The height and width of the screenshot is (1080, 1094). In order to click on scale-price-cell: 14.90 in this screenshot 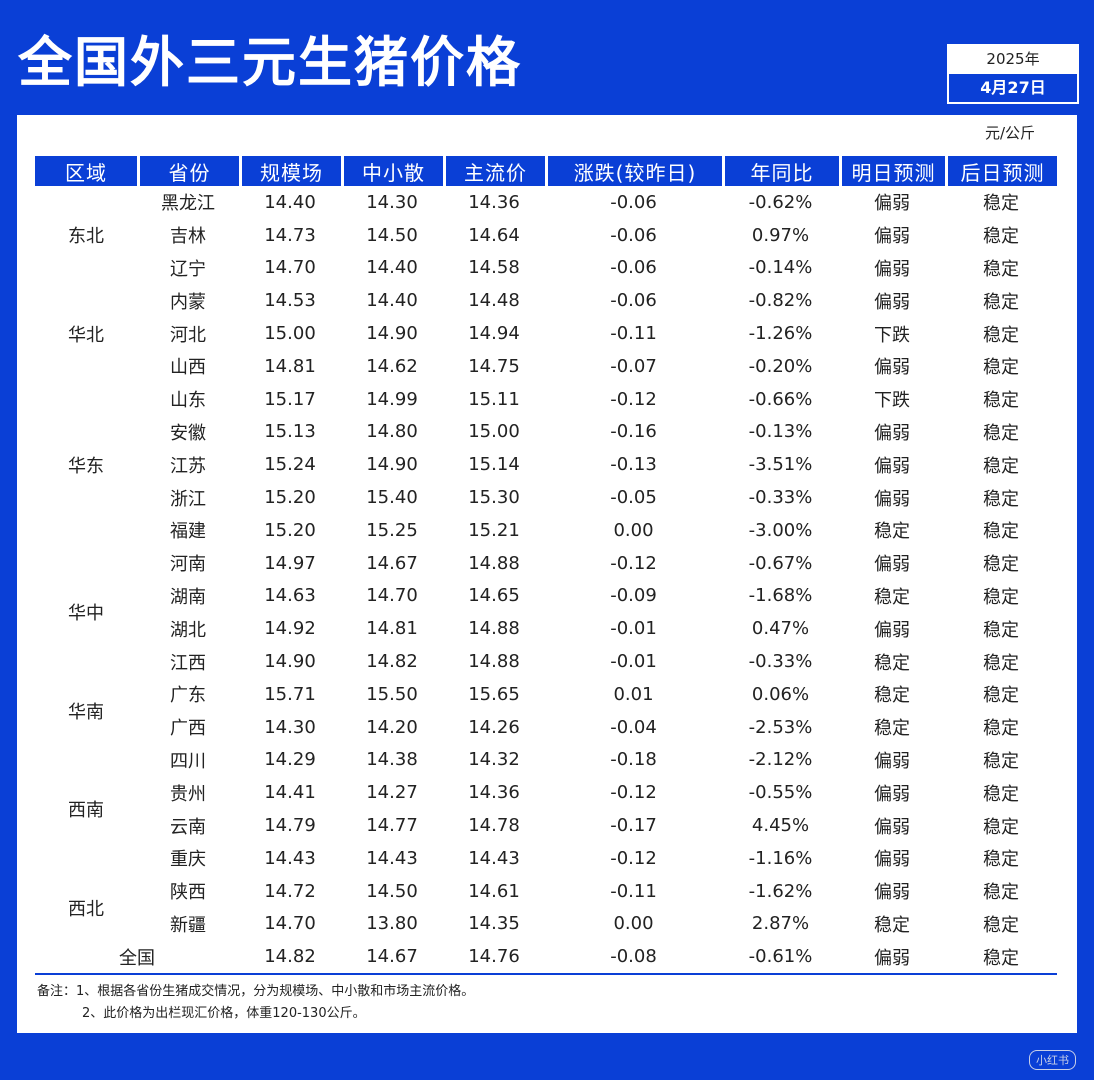, I will do `click(290, 662)`.